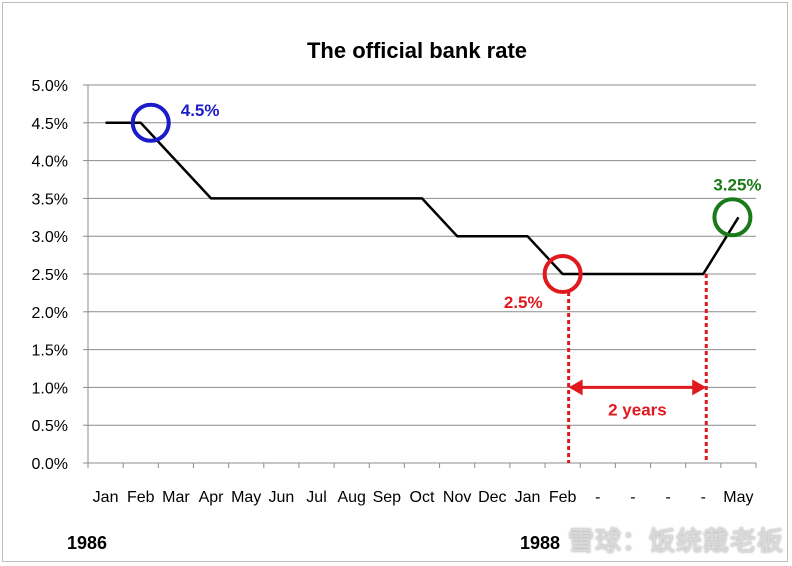 Image resolution: width=792 pixels, height=566 pixels. What do you see at coordinates (50, 124) in the screenshot?
I see `y-tick-label: 4.5%` at bounding box center [50, 124].